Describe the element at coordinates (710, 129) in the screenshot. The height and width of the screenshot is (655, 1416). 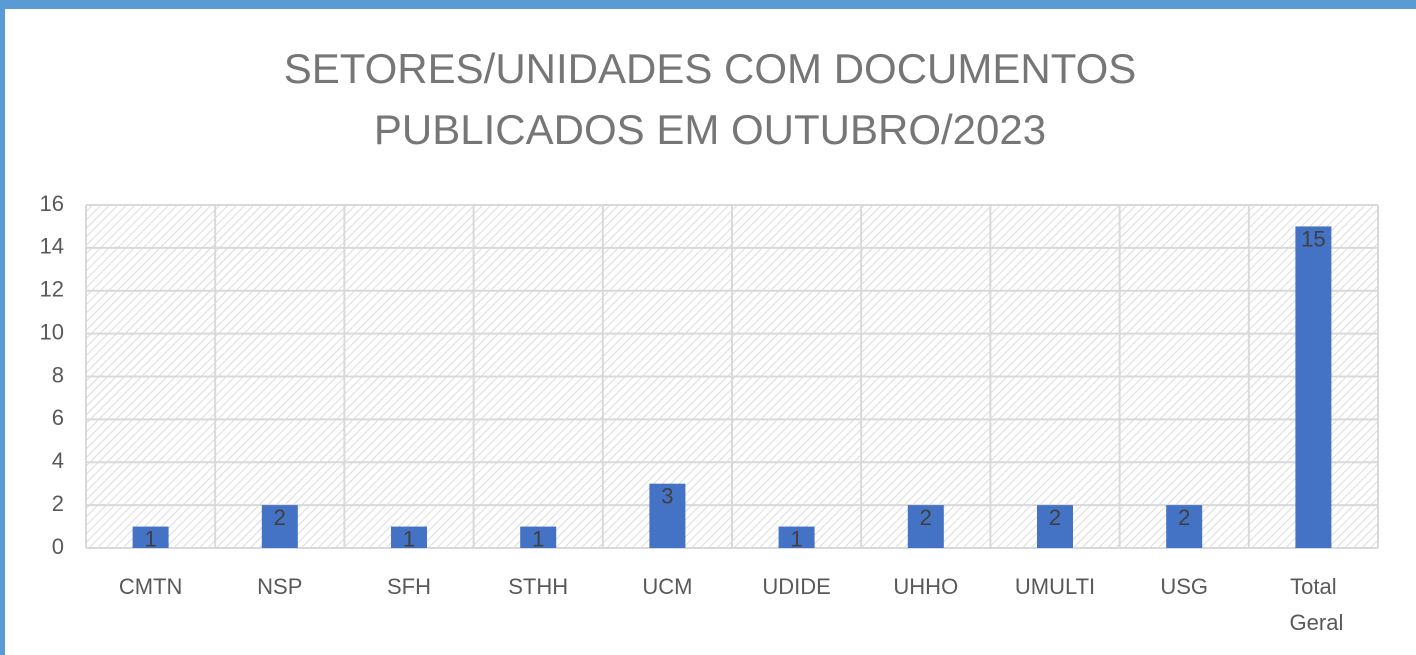
I see `chart-title-line: PUBLICADOS EM OUTUBRO/2023` at that location.